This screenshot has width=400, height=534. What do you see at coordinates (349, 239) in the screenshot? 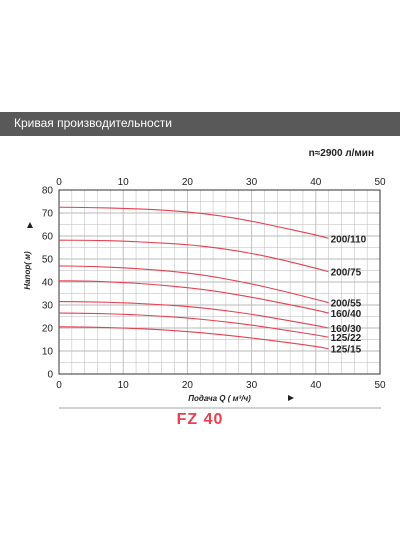
I see `curve-label-200-110: 200/110` at bounding box center [349, 239].